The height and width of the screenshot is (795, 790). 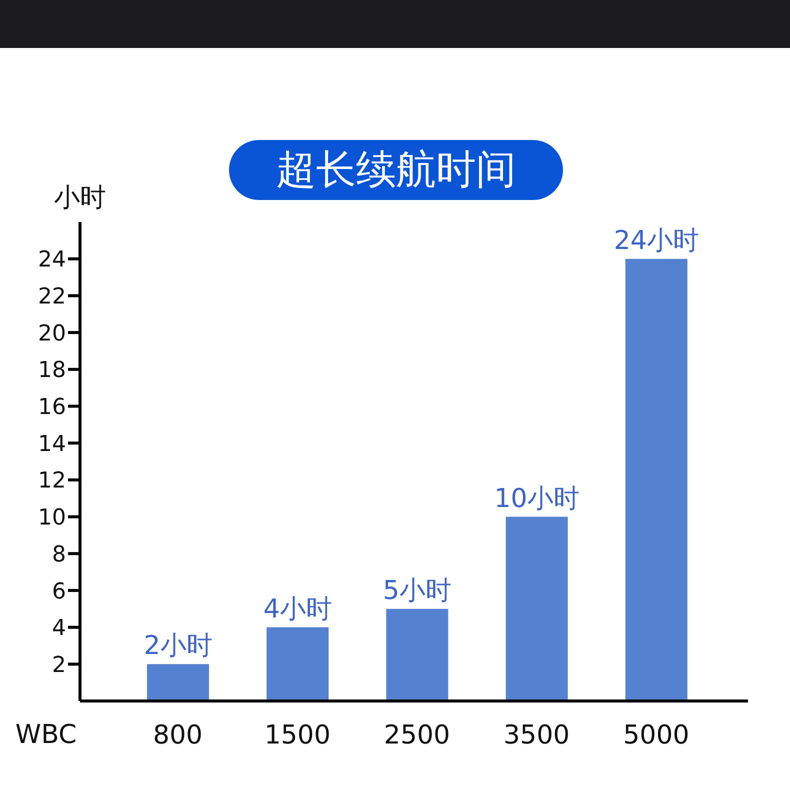 What do you see at coordinates (59, 629) in the screenshot?
I see `y-tick-label: 4` at bounding box center [59, 629].